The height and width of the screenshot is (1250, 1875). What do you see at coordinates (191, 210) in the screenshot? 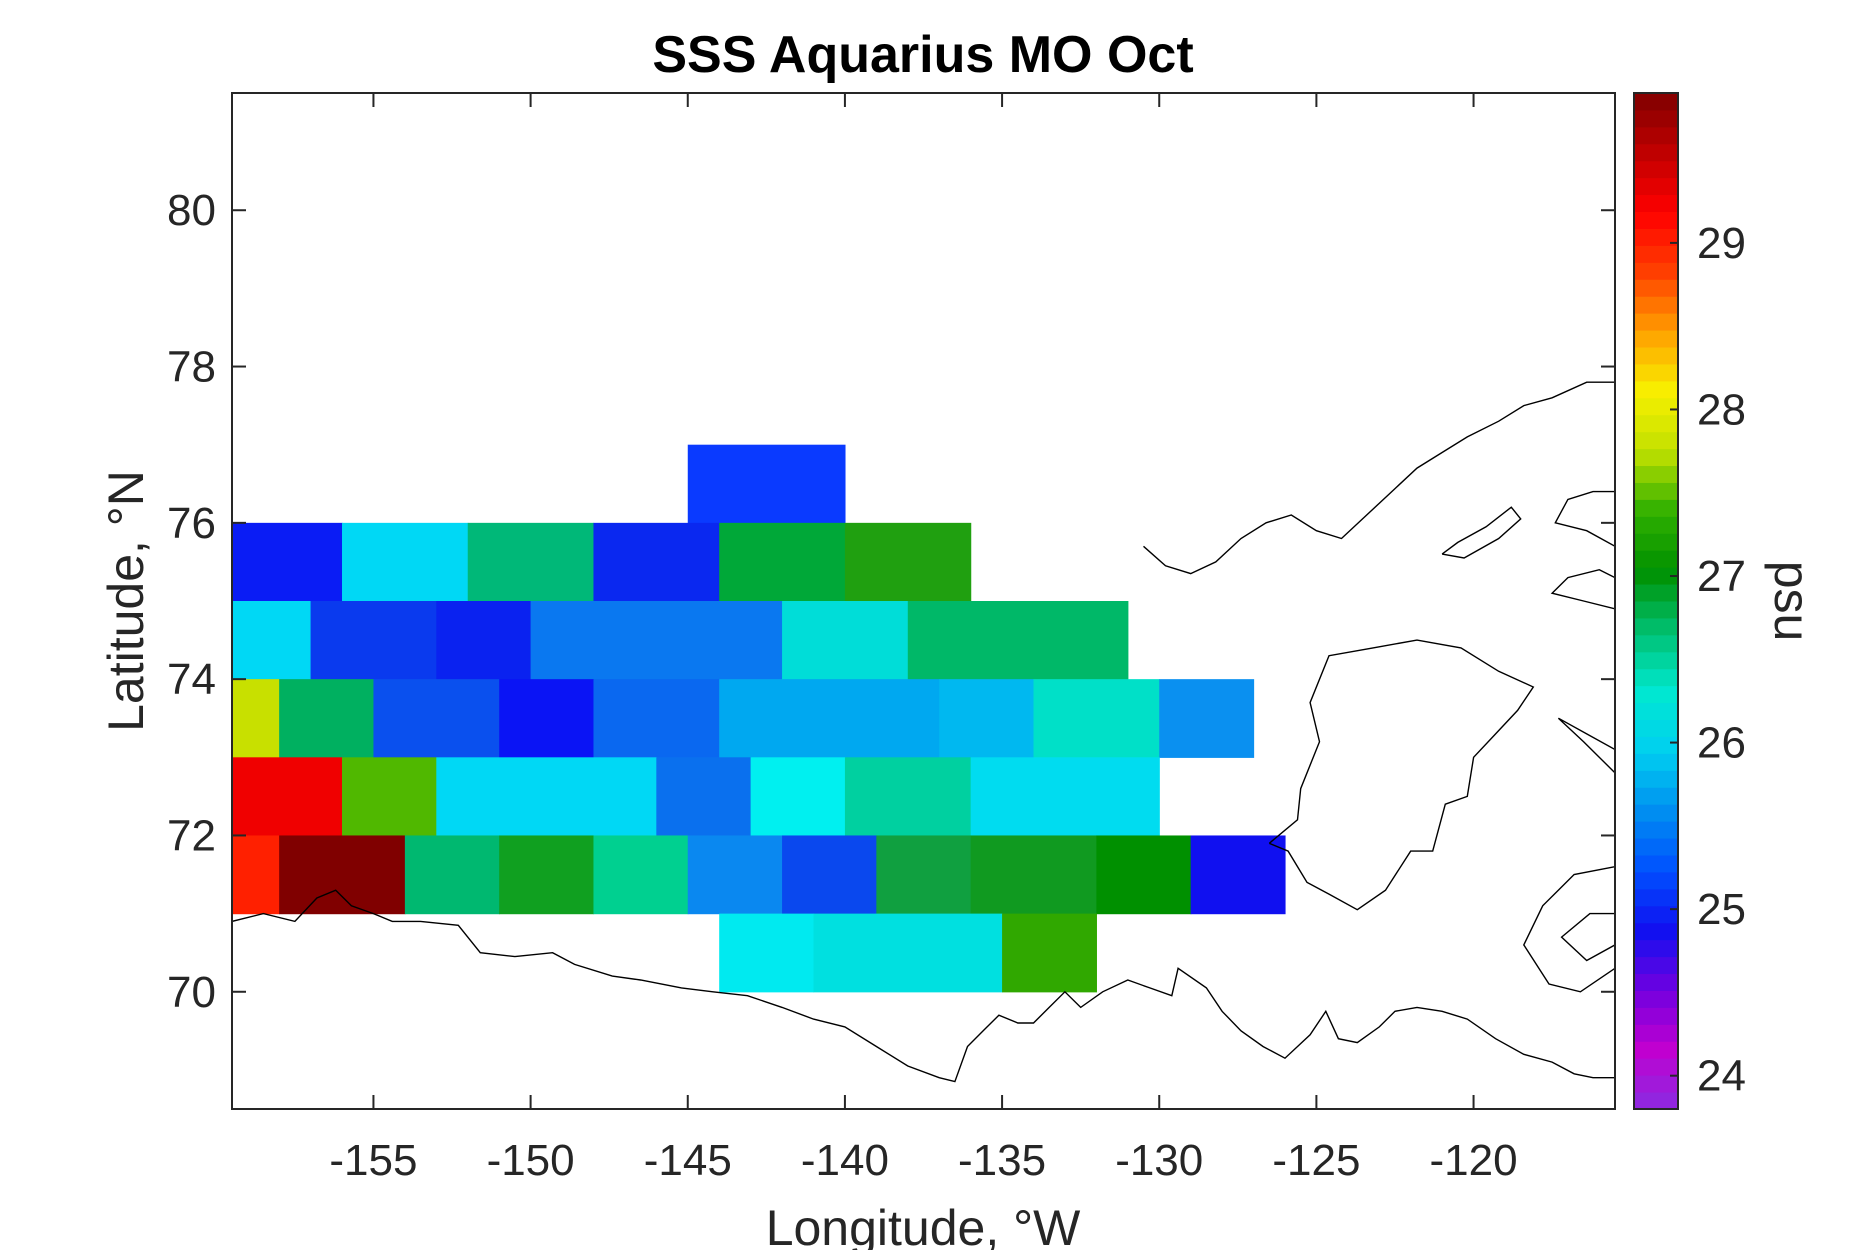
I see `y-tick-label: 80` at bounding box center [191, 210].